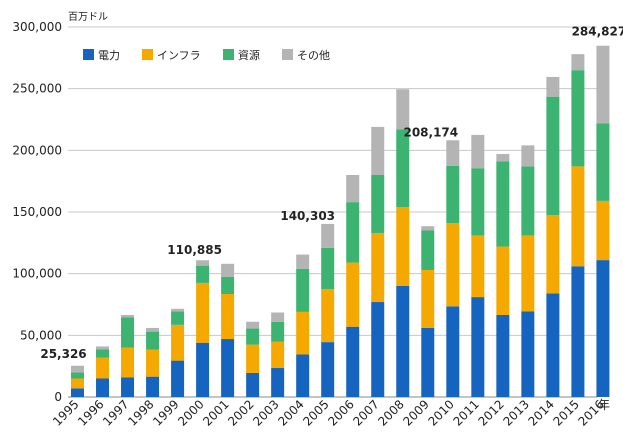  What do you see at coordinates (215, 412) in the screenshot?
I see `x-tick-label: 2001` at bounding box center [215, 412].